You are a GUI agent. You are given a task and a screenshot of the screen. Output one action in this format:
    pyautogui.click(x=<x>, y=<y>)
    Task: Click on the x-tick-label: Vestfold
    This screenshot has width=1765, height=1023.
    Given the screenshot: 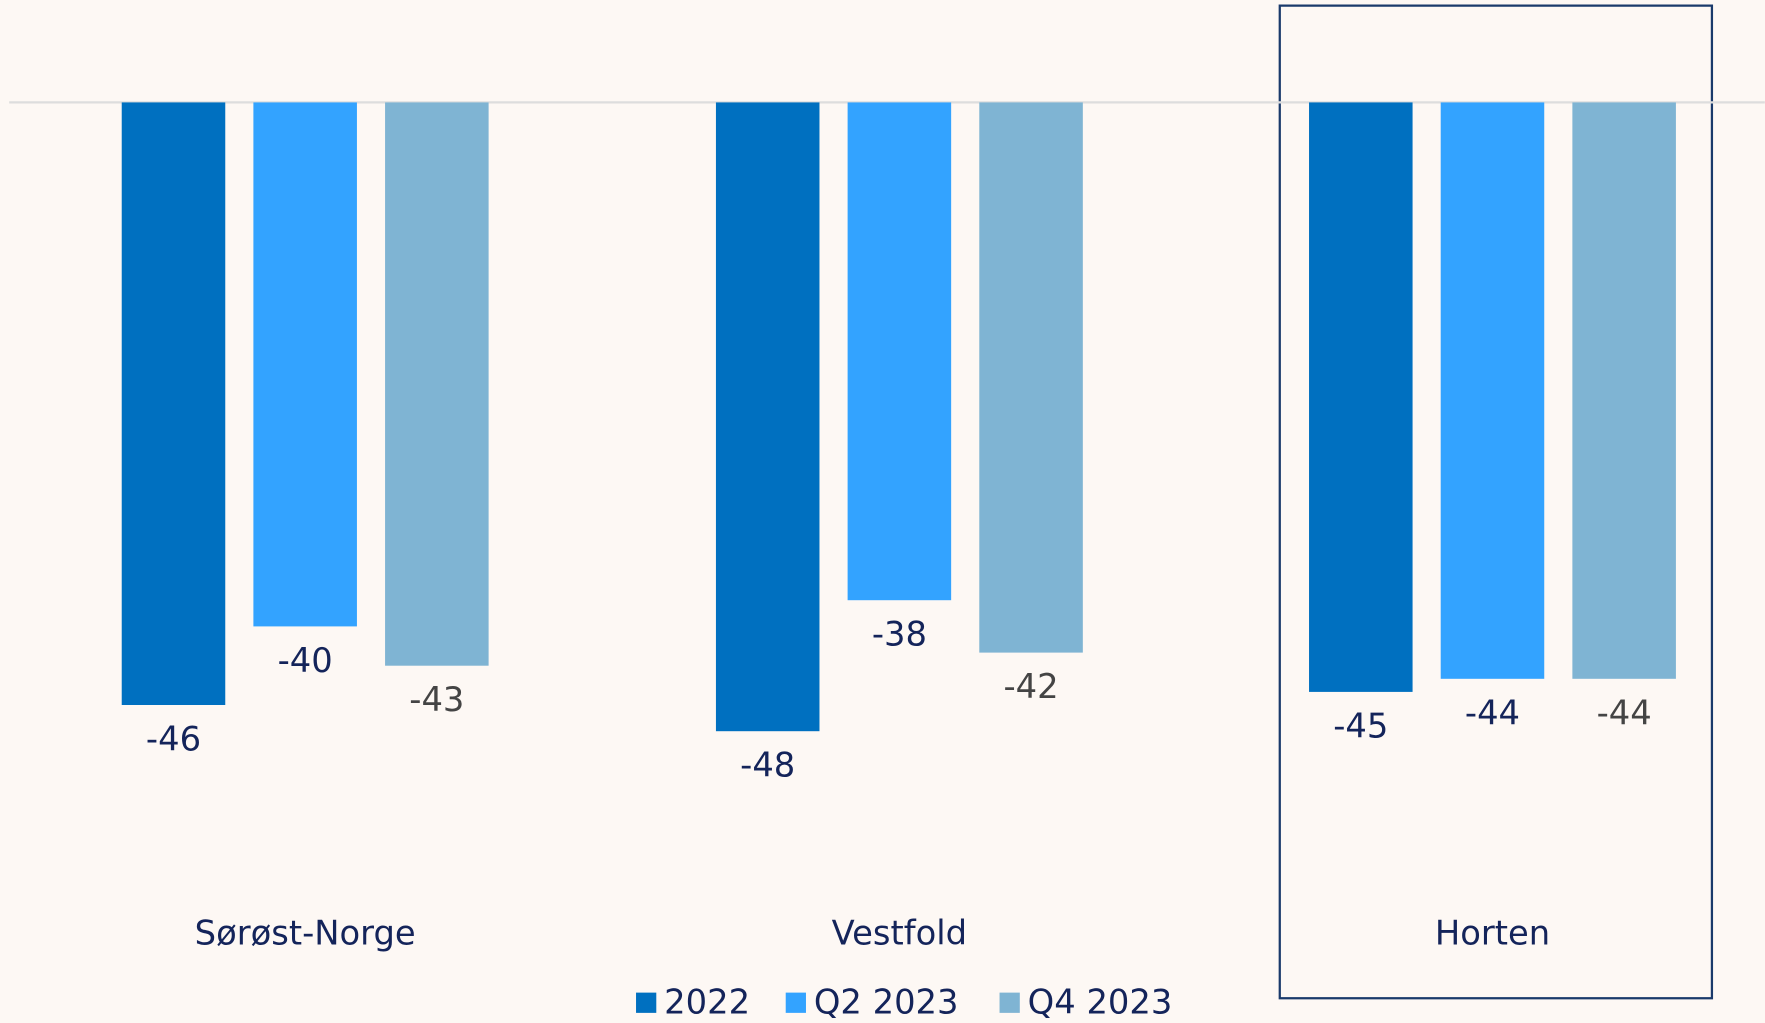 What is the action you would take?
    pyautogui.click(x=899, y=933)
    